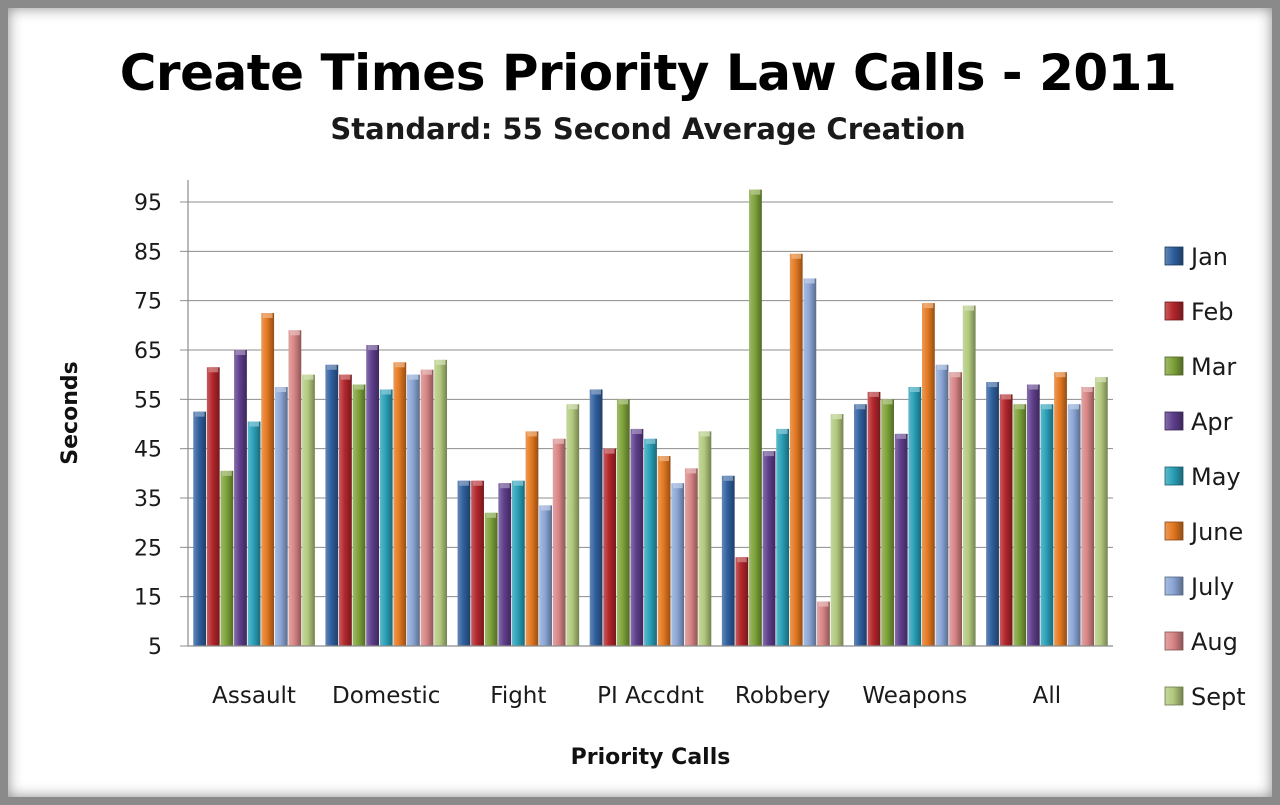 This screenshot has width=1280, height=805. I want to click on y-tick-label: 75, so click(148, 302).